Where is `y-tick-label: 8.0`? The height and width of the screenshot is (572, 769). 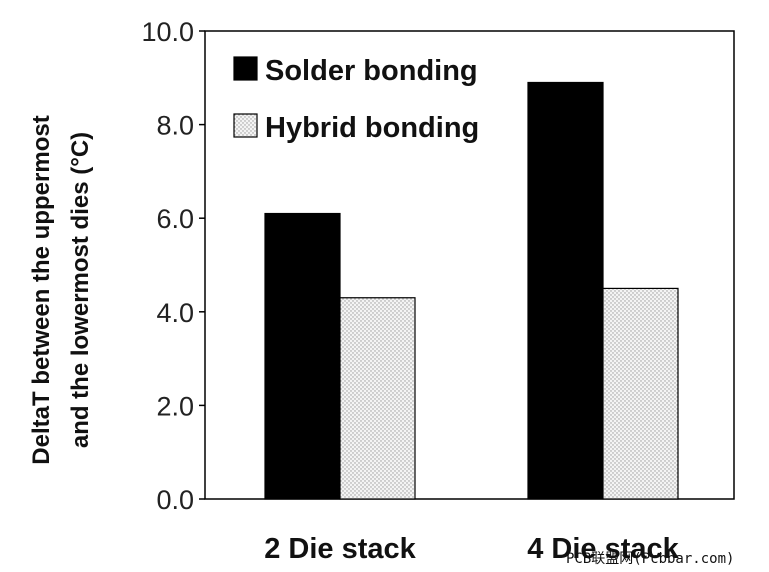 y-tick-label: 8.0 is located at coordinates (175, 126).